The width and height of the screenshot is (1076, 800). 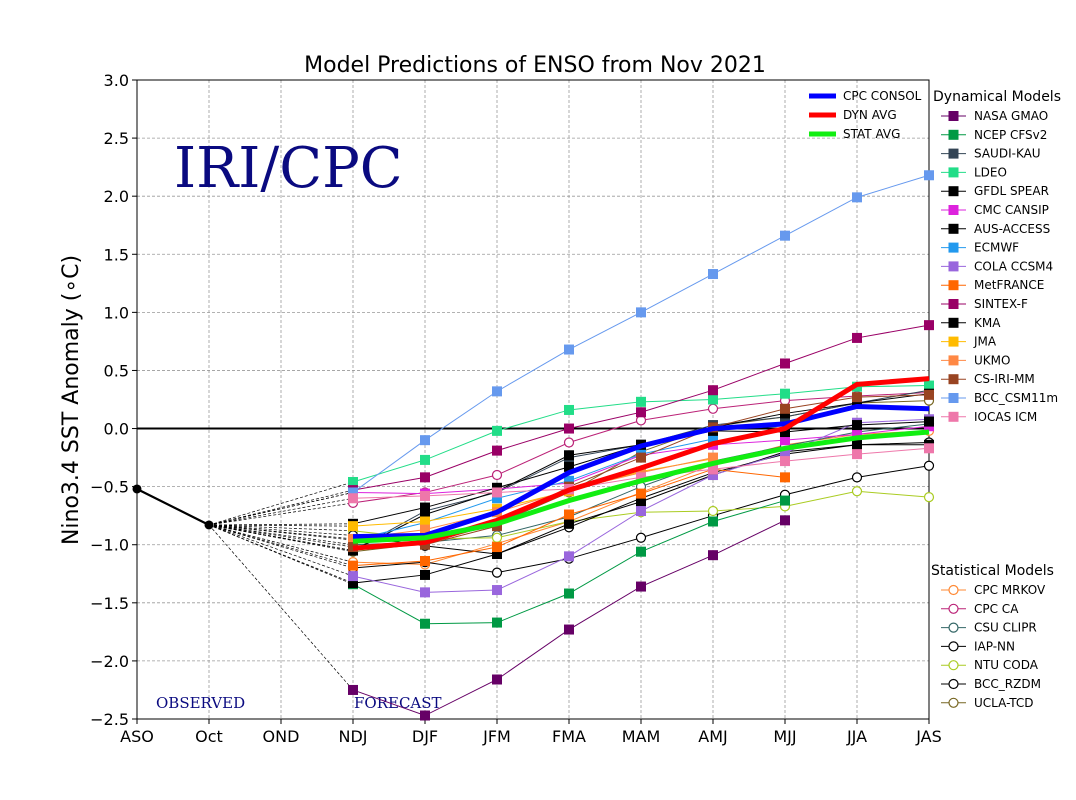 I want to click on dyn-series-ecmwf, so click(x=533, y=490).